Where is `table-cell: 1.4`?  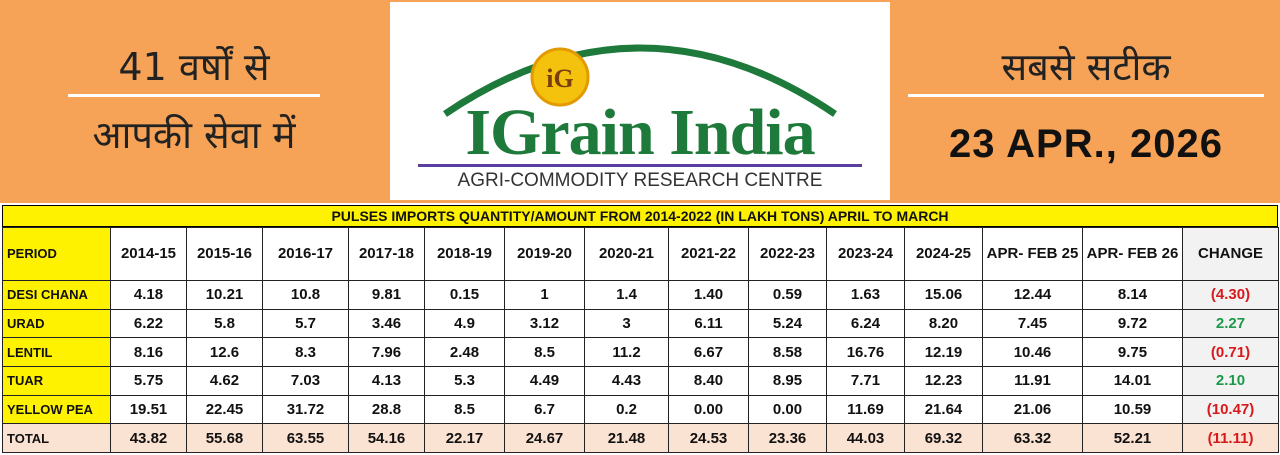
table-cell: 1.4 is located at coordinates (626, 295).